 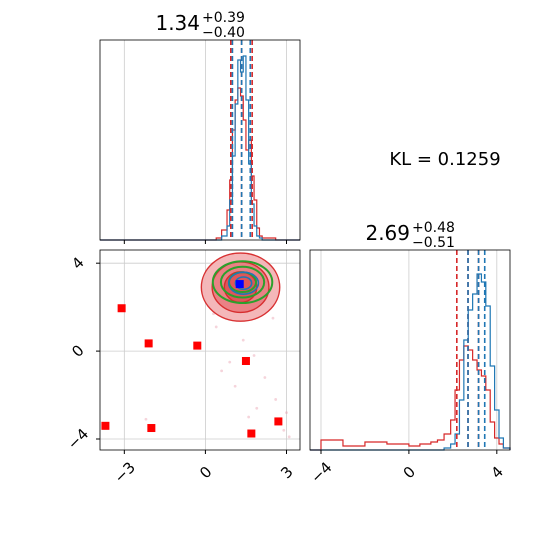 What do you see at coordinates (286, 472) in the screenshot?
I see `scatter-xtick-label-2: 3` at bounding box center [286, 472].